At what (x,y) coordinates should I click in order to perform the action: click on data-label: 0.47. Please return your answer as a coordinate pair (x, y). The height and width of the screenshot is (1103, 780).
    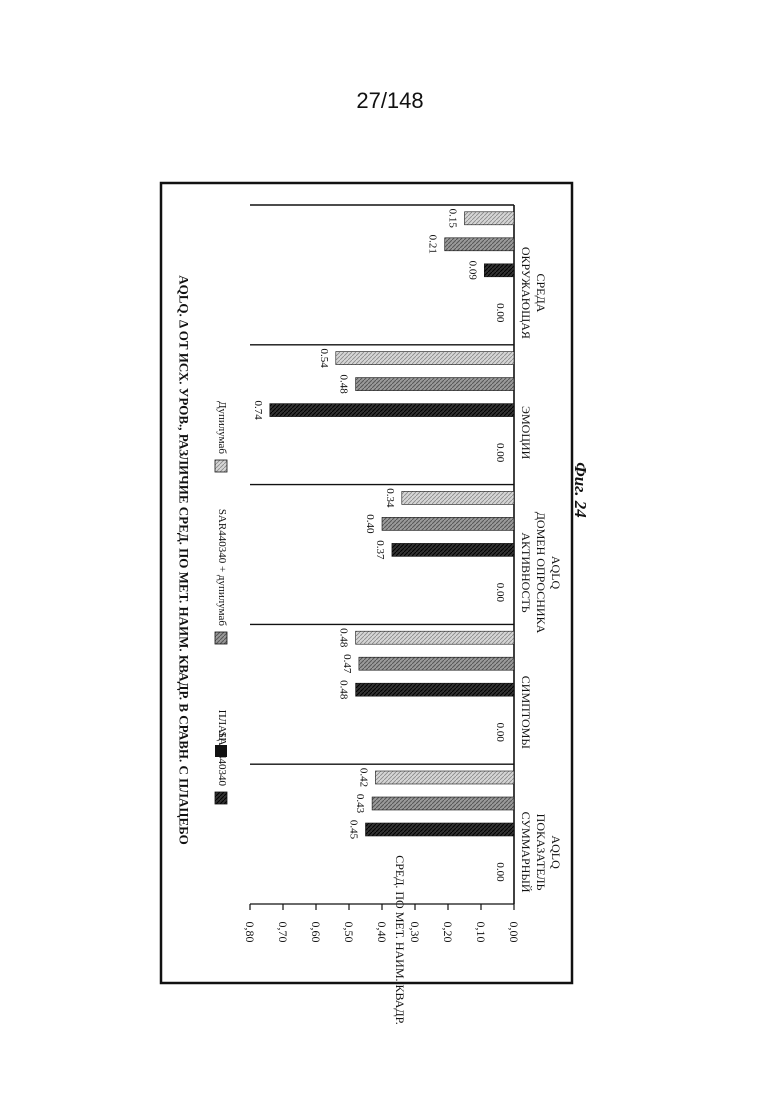
    Looking at the image, I should click on (347, 664).